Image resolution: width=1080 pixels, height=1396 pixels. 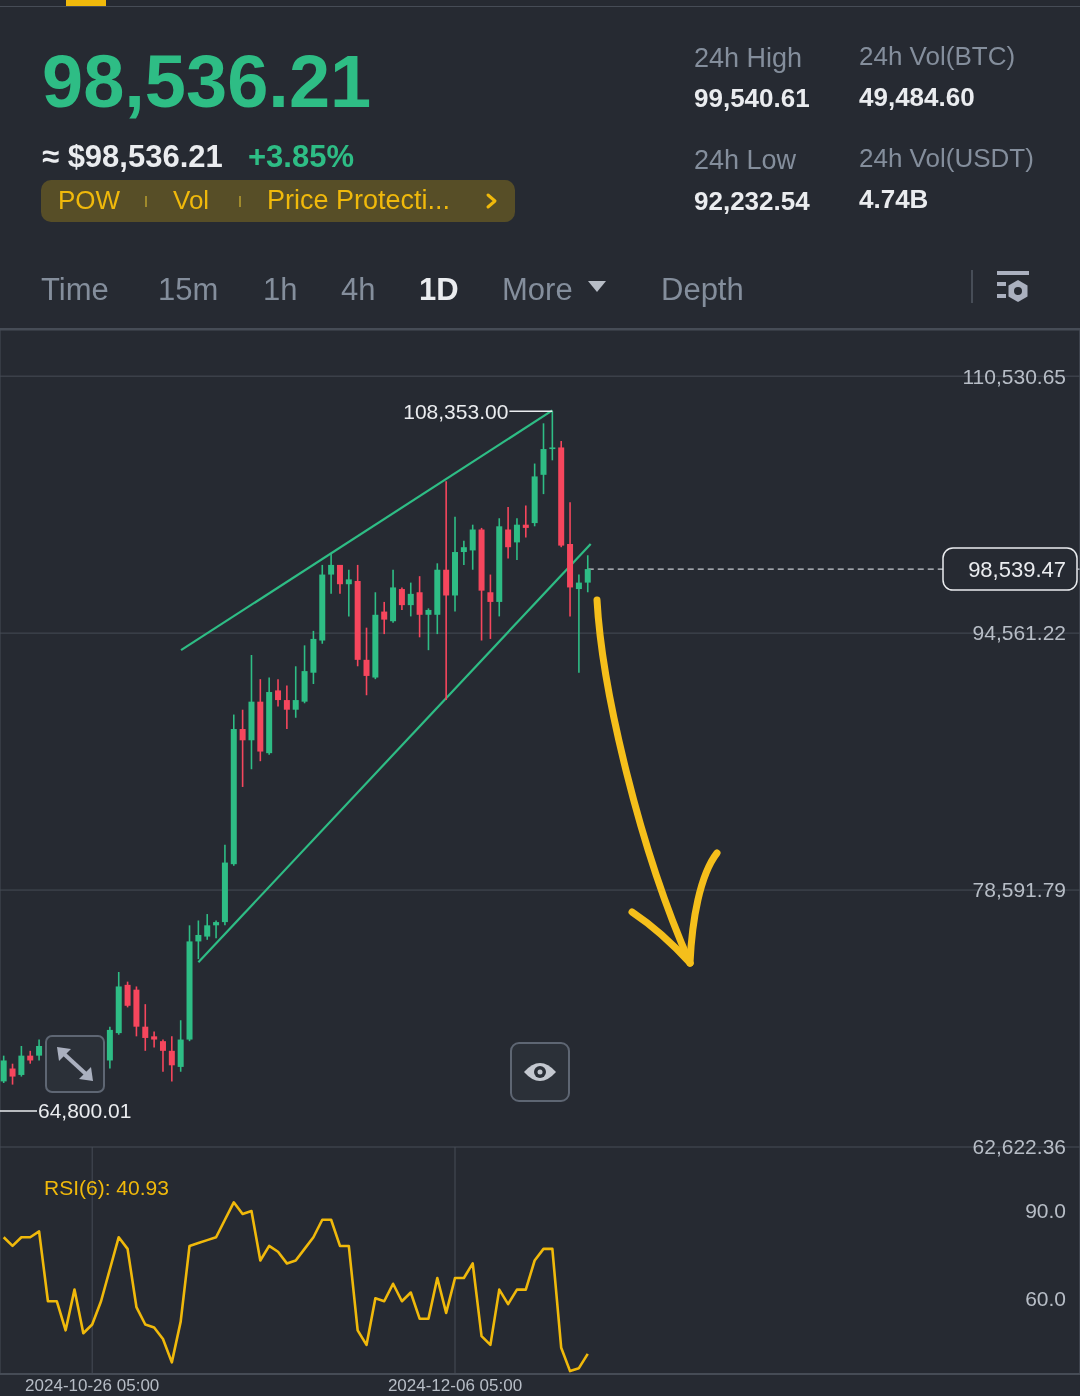 What do you see at coordinates (745, 160) in the screenshot?
I see `text: 24h Low` at bounding box center [745, 160].